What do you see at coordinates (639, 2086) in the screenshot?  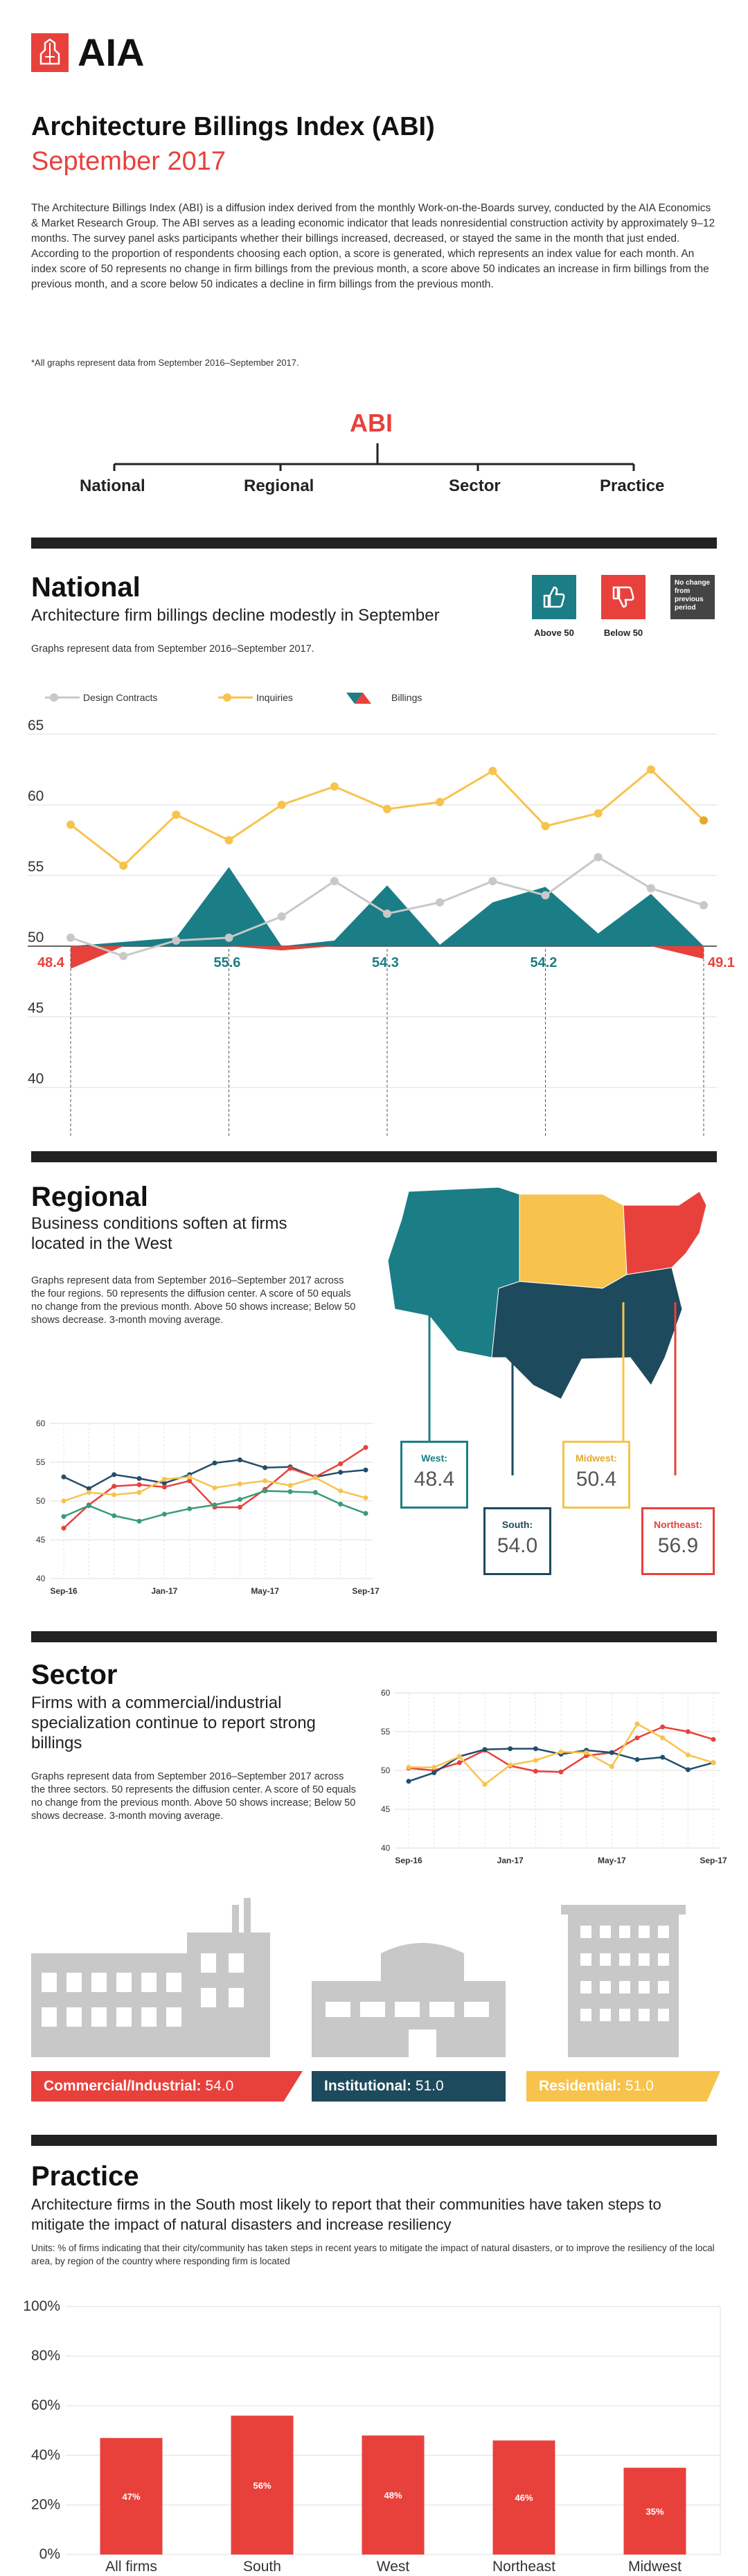 I see `residential-value: 51.0` at bounding box center [639, 2086].